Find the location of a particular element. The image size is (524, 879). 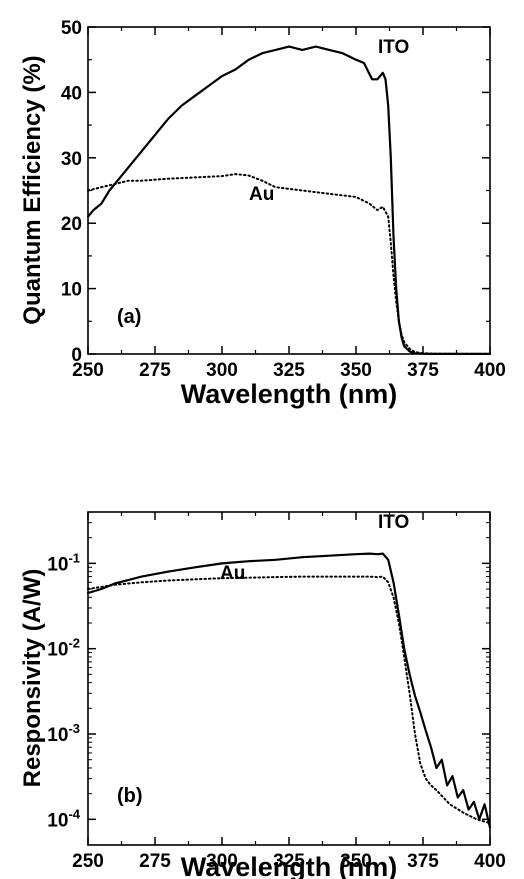

y-axis-title-b: Responsivity (A/W) is located at coordinates (32, 678).